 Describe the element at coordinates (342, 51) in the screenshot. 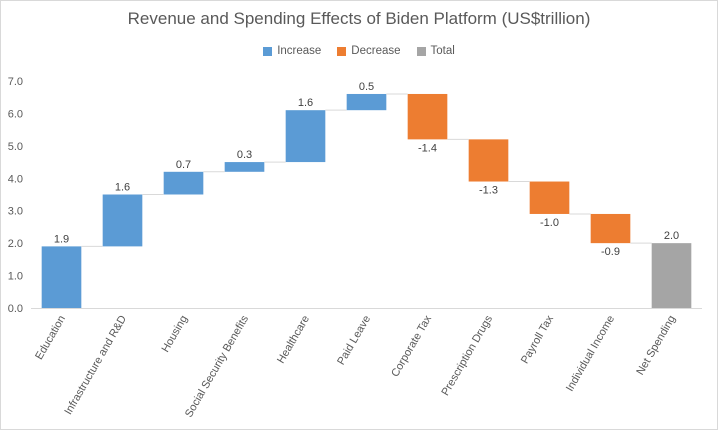

I see `legend-swatch-decrease` at that location.